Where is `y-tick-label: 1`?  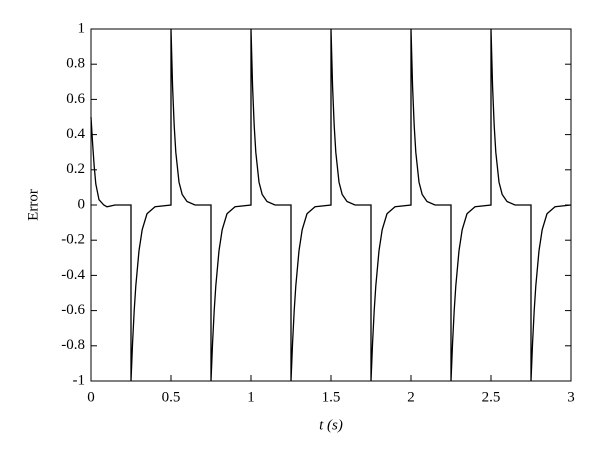
y-tick-label: 1 is located at coordinates (82, 28).